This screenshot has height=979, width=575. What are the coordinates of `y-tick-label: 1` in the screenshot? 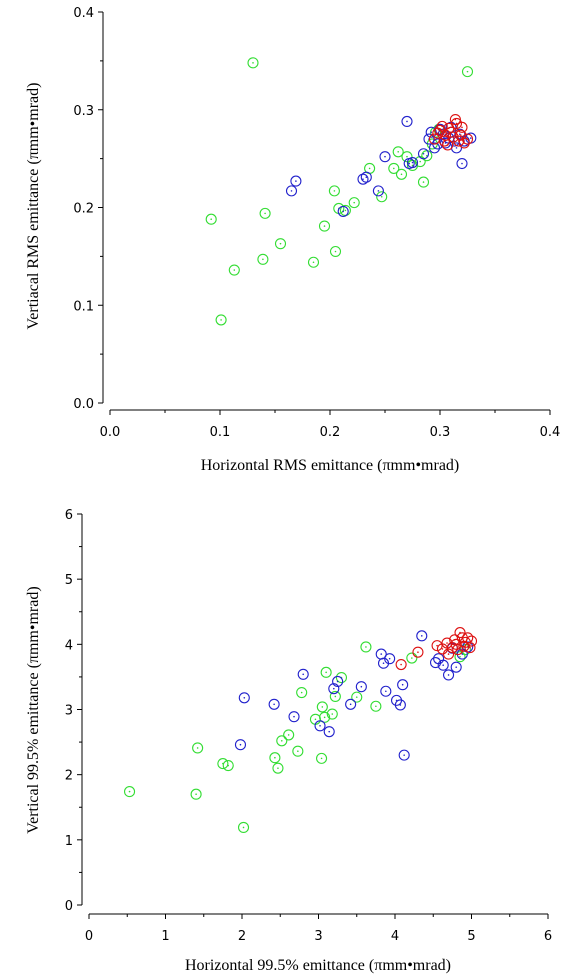 It's located at (69, 841).